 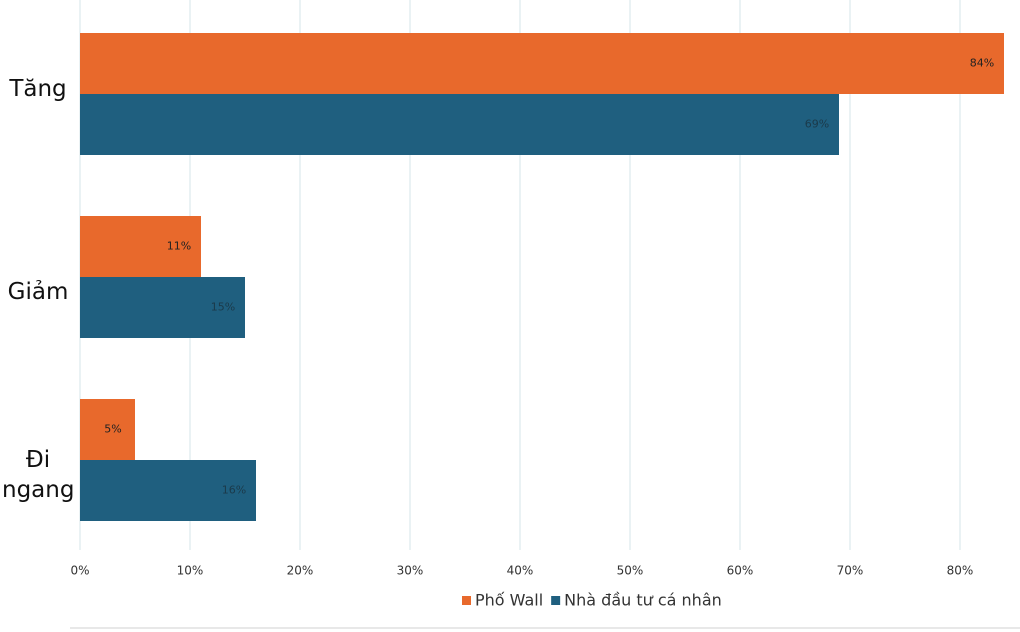 What do you see at coordinates (850, 571) in the screenshot?
I see `x-tick-label: 70%` at bounding box center [850, 571].